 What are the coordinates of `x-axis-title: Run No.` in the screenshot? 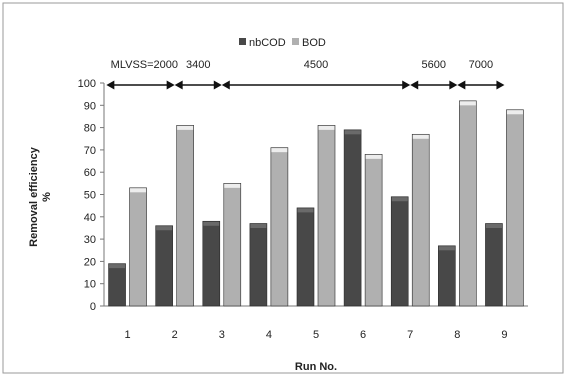 It's located at (316, 367).